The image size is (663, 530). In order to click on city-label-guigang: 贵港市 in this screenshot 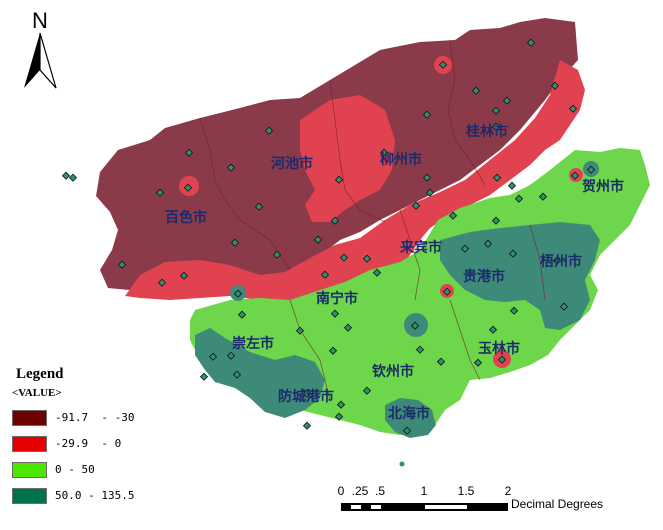, I will do `click(484, 276)`.